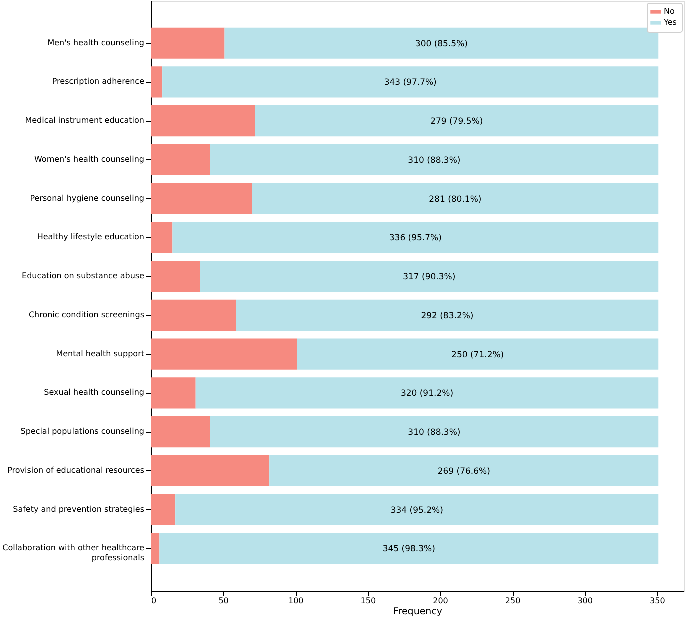 This screenshot has height=625, width=685. I want to click on y-tick-label: Men's health counseling, so click(96, 43).